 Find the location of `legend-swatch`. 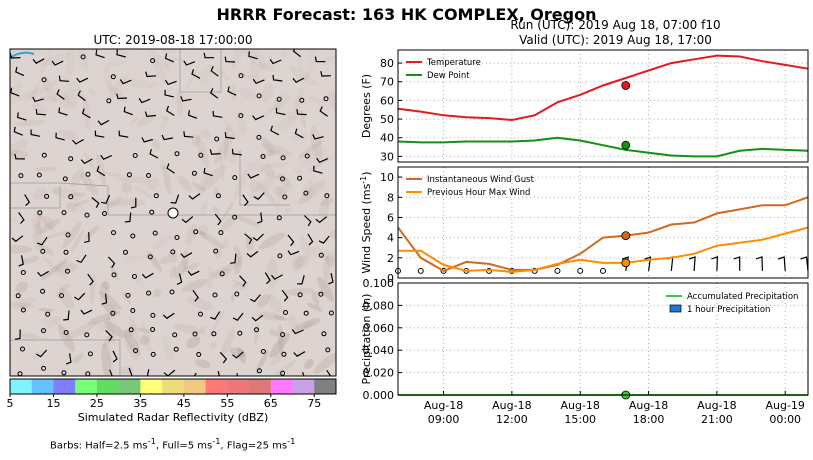

legend-swatch is located at coordinates (675, 308).